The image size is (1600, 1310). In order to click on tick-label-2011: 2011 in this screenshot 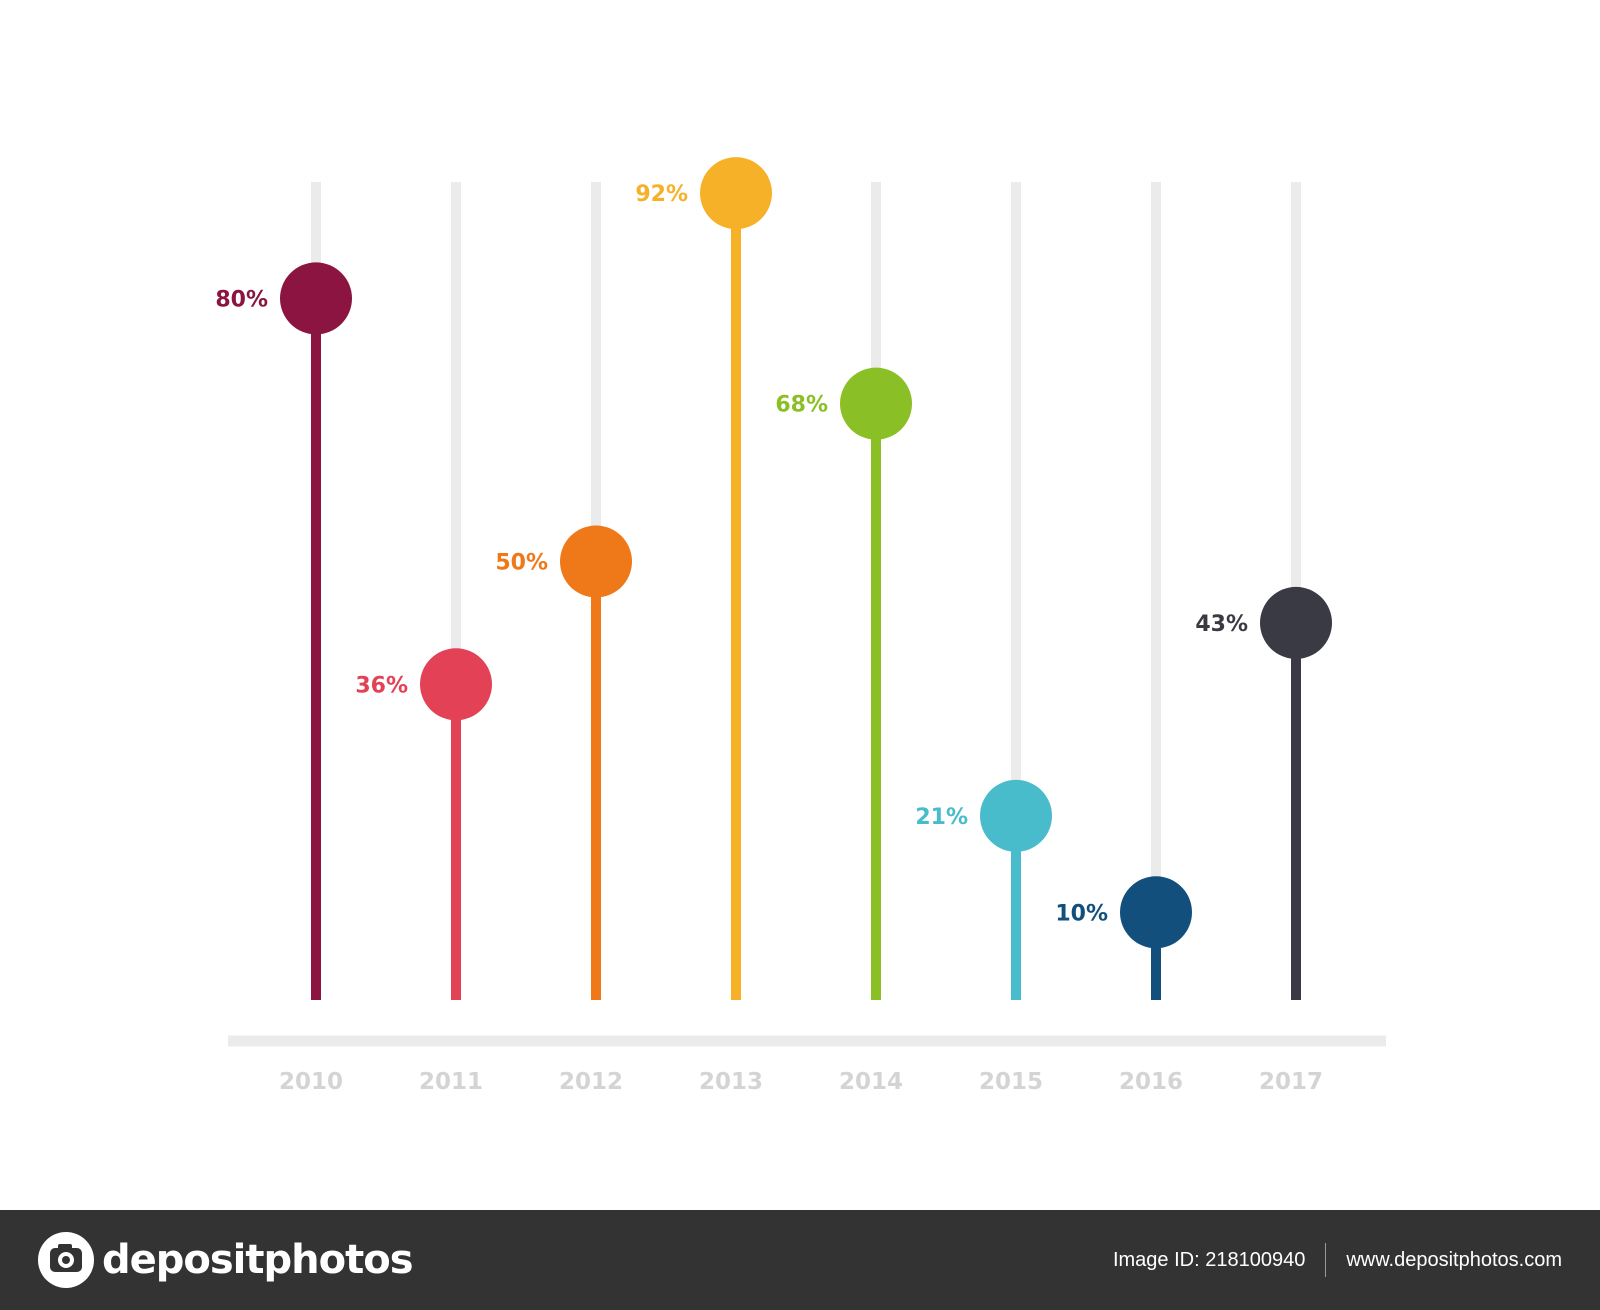, I will do `click(451, 1082)`.